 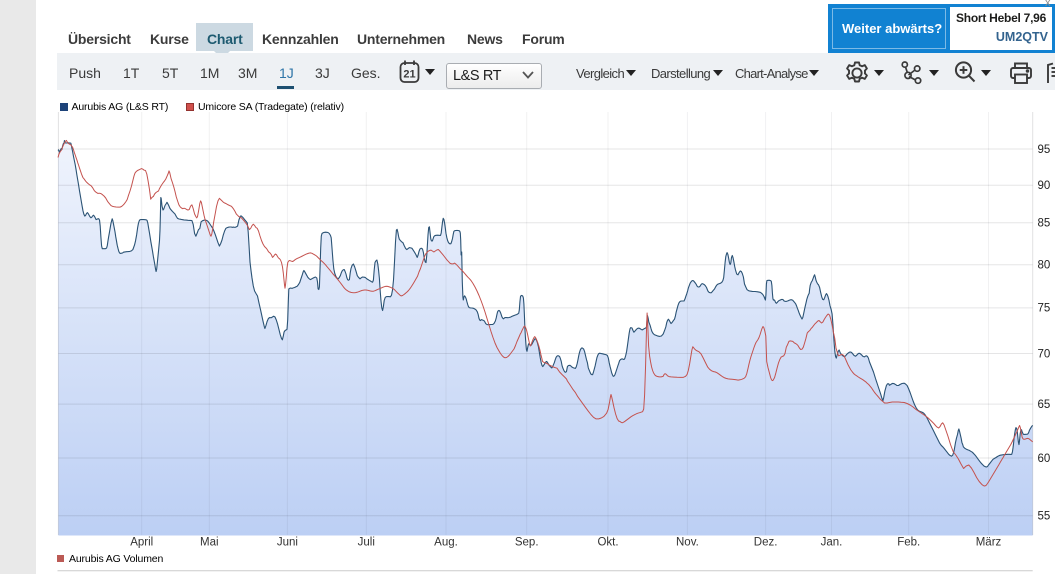 What do you see at coordinates (1044, 354) in the screenshot?
I see `svg-text: 70` at bounding box center [1044, 354].